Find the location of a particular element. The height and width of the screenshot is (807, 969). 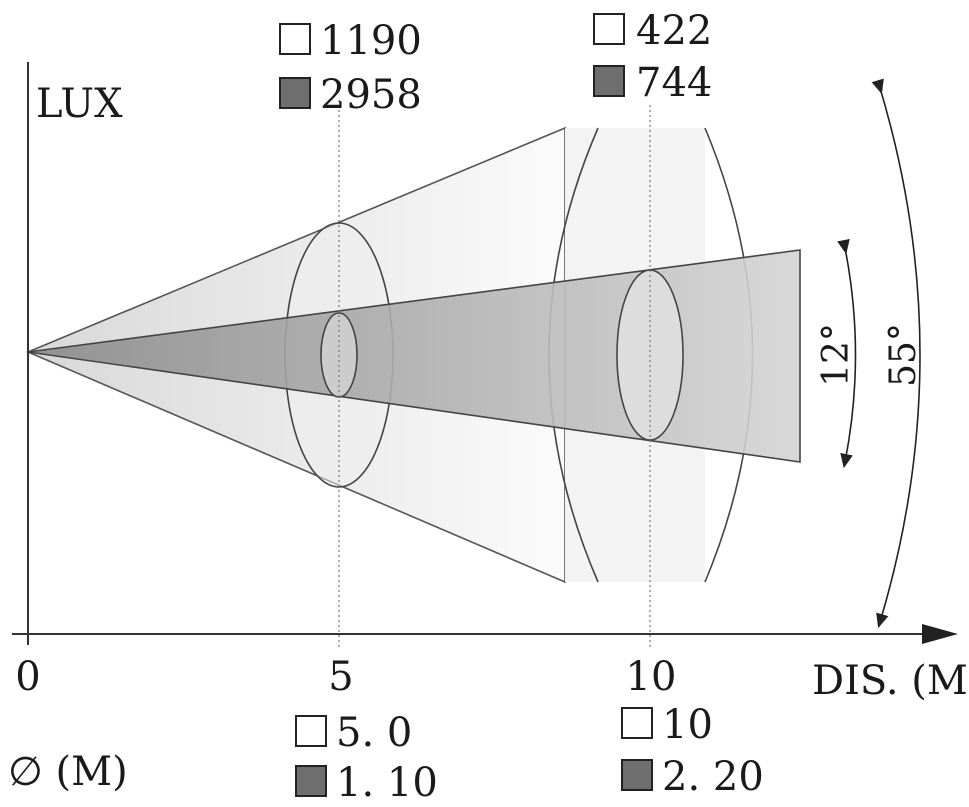

diameter-10m-wide-swatch is located at coordinates (637, 723).